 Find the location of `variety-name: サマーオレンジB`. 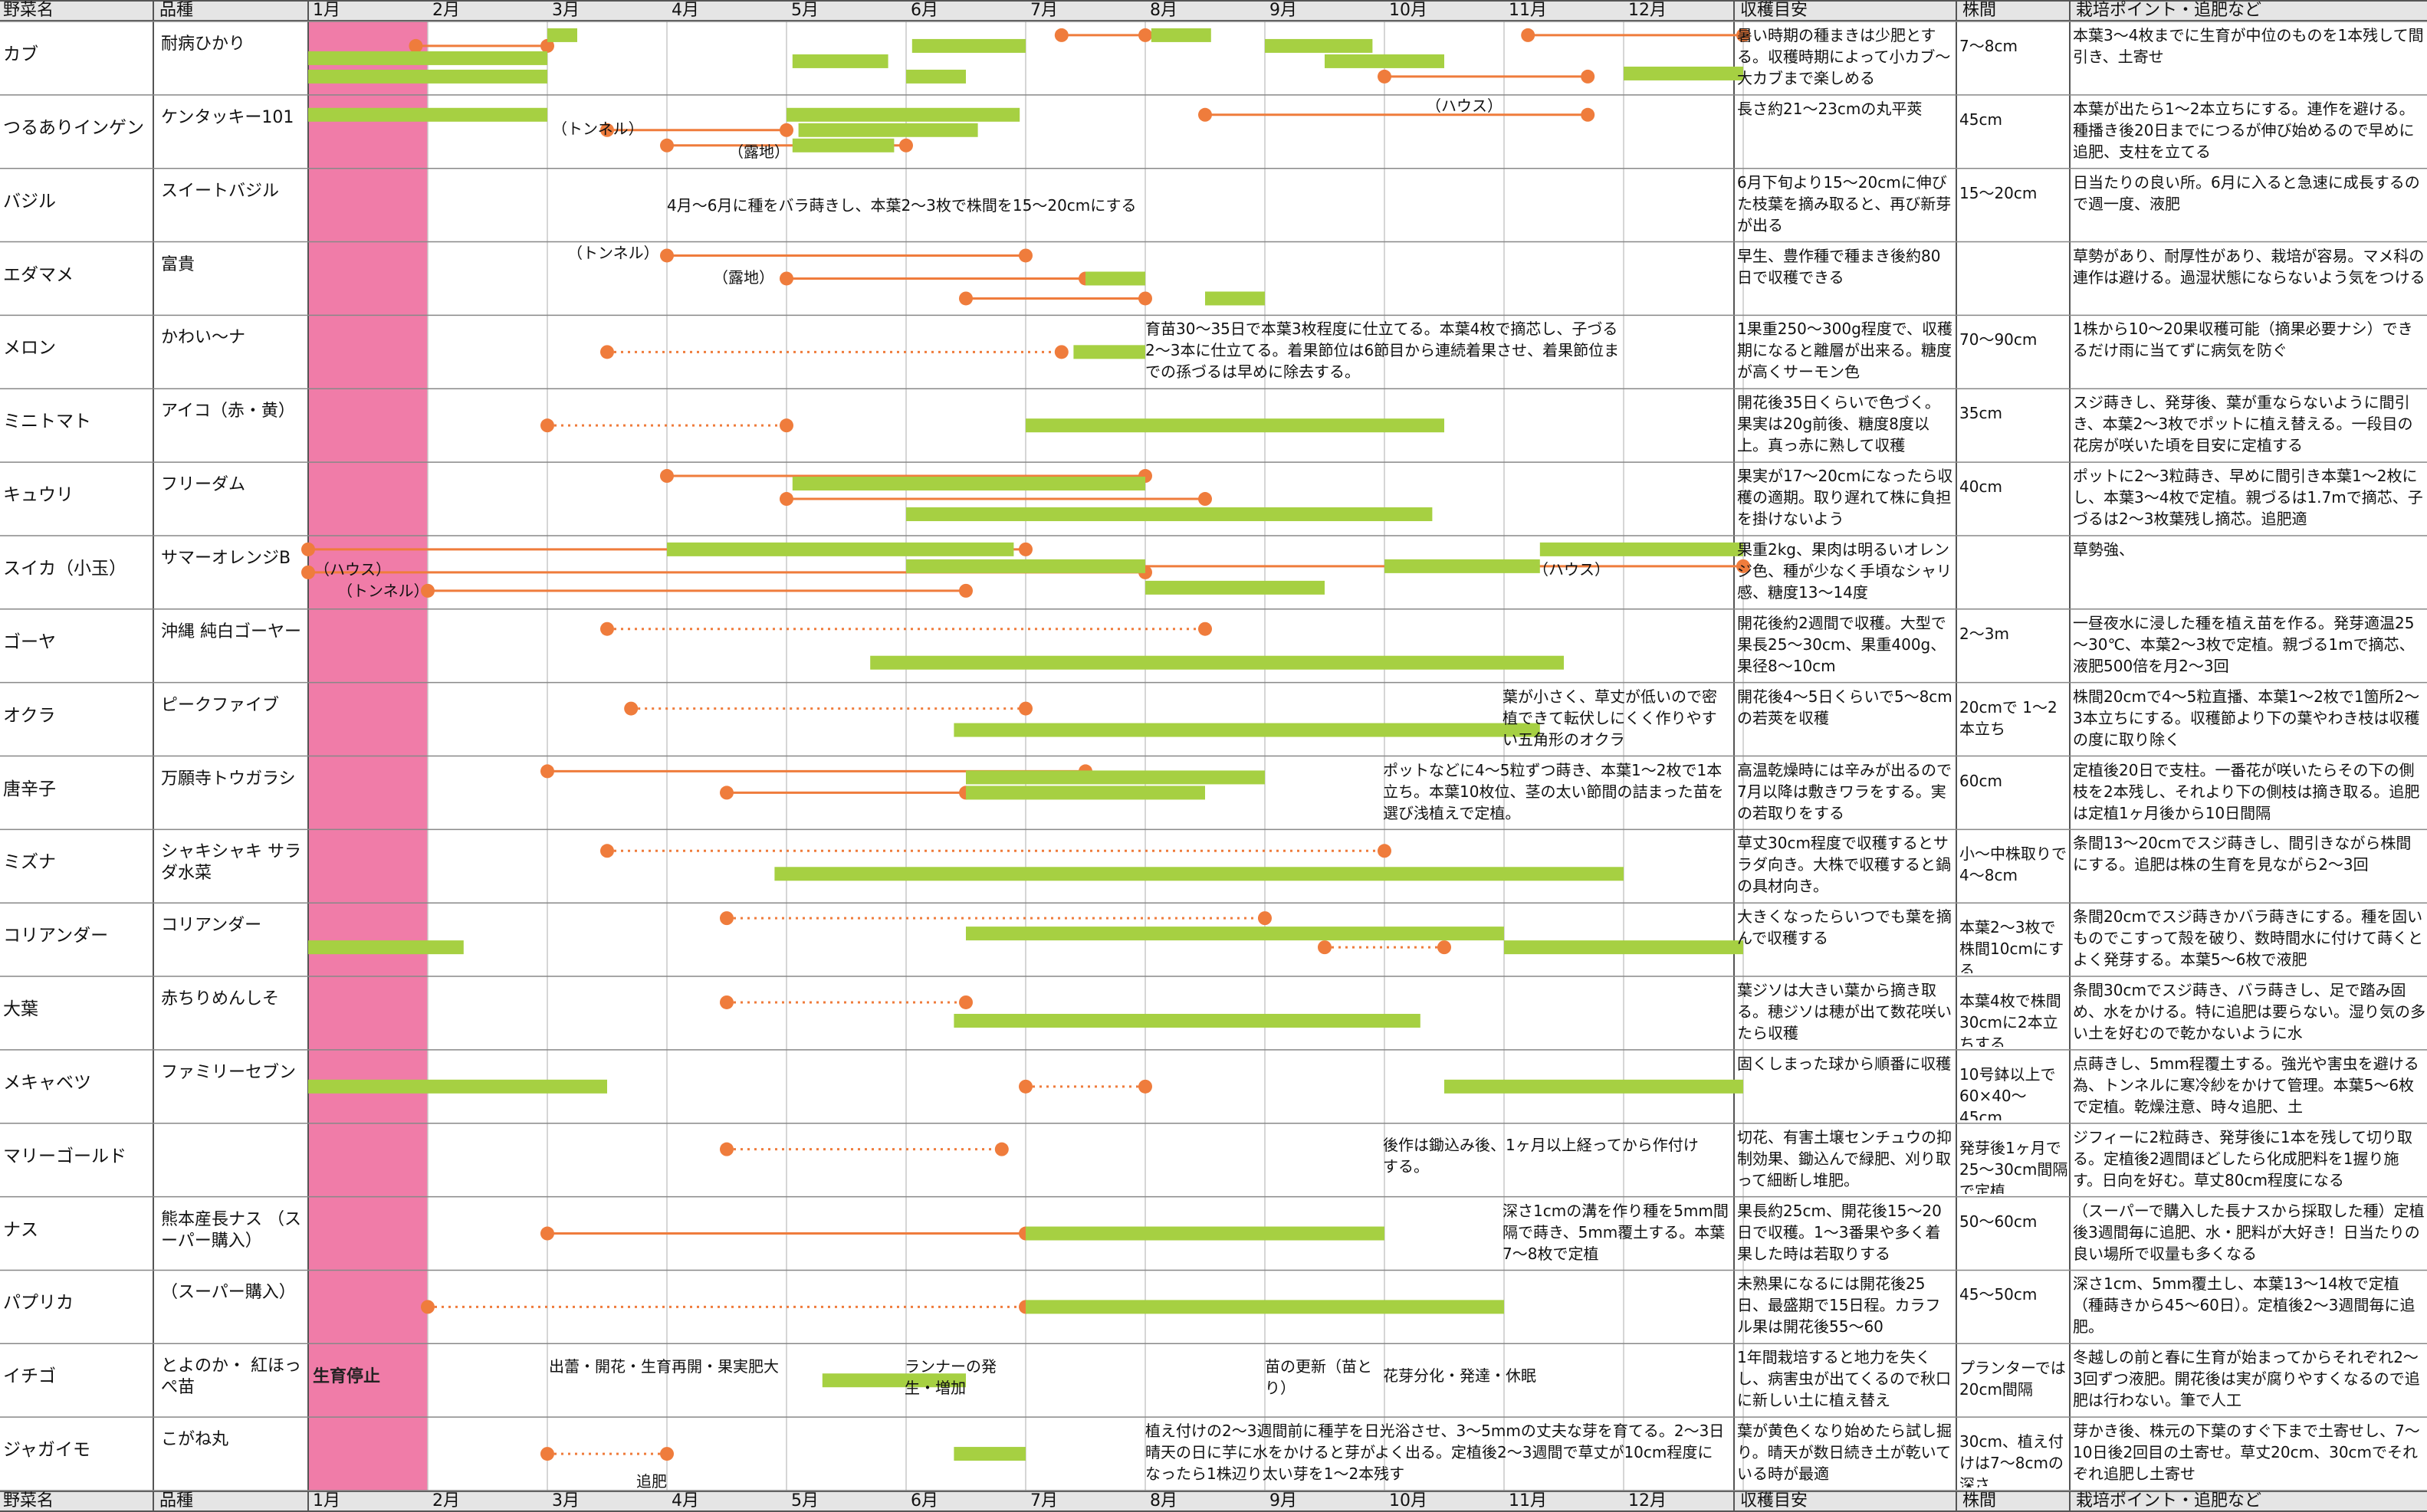

variety-name: サマーオレンジB is located at coordinates (226, 558).